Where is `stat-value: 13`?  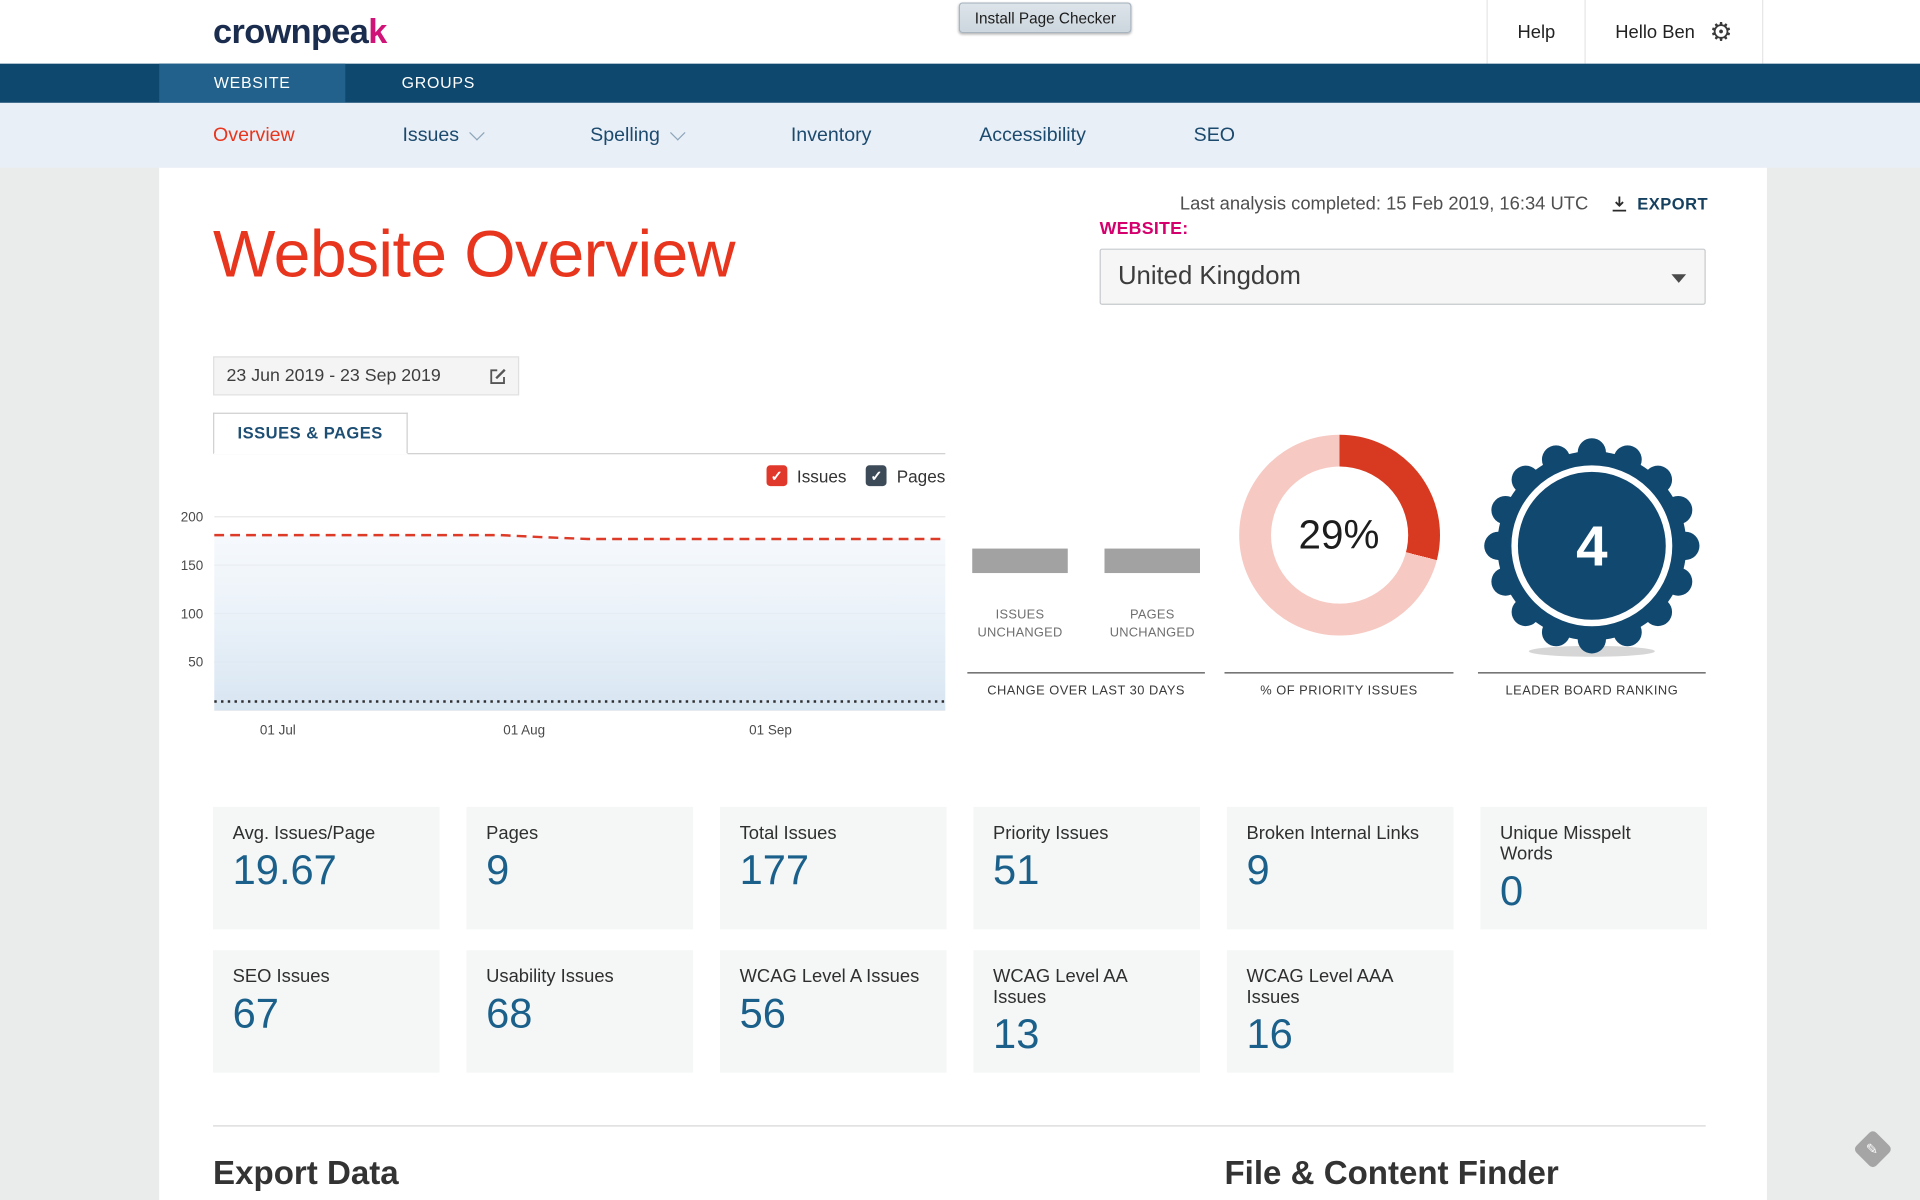 stat-value: 13 is located at coordinates (1016, 1034).